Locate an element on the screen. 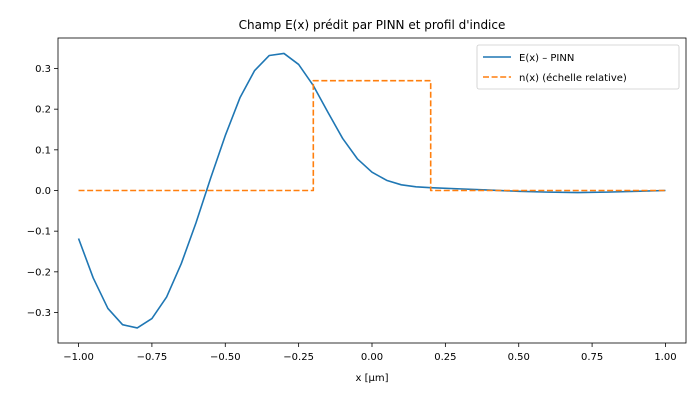 The width and height of the screenshot is (700, 400). legend: E(x) – PINN n(x) (échelle relative) is located at coordinates (578, 67).